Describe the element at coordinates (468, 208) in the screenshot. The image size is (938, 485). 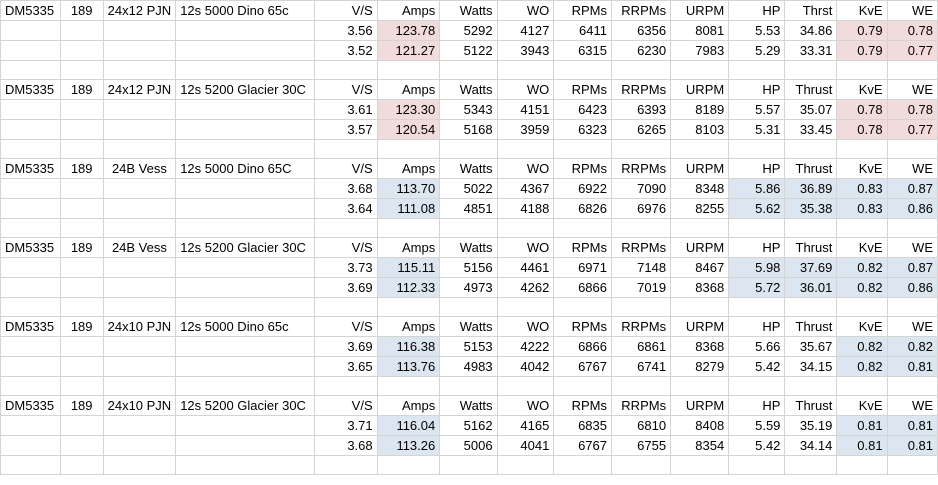
I see `watts-cell: 4851` at that location.